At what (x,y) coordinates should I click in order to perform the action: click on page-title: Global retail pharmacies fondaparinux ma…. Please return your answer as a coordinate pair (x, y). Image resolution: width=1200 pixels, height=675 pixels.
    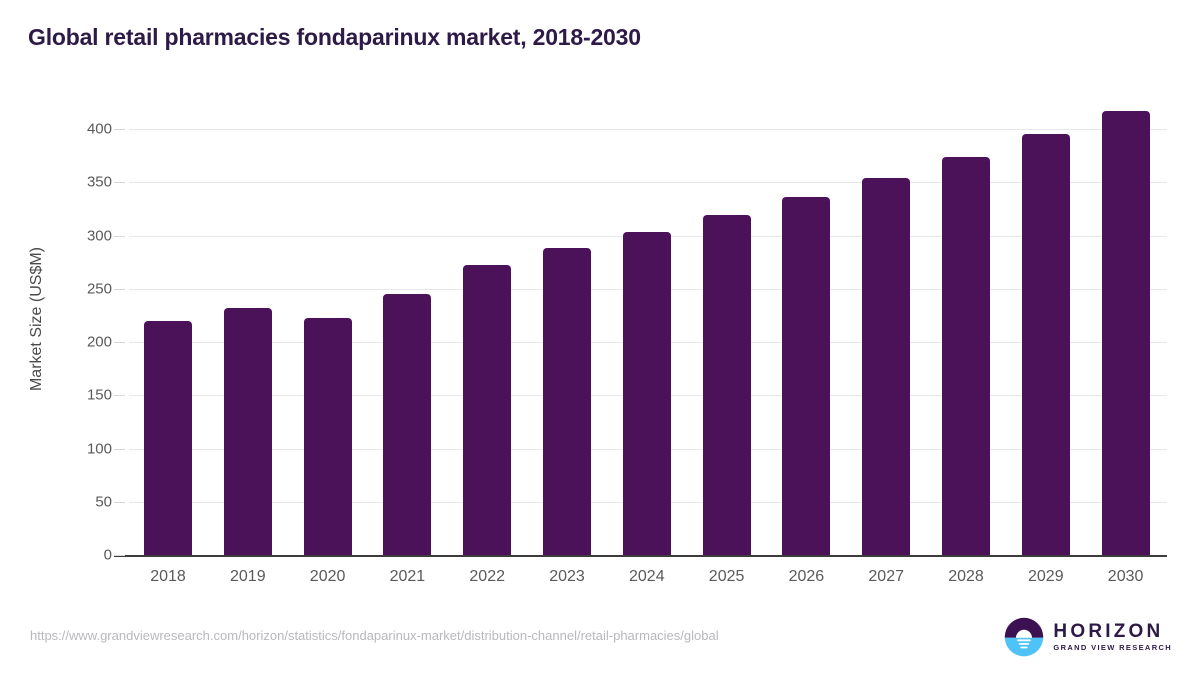
    Looking at the image, I should click on (334, 37).